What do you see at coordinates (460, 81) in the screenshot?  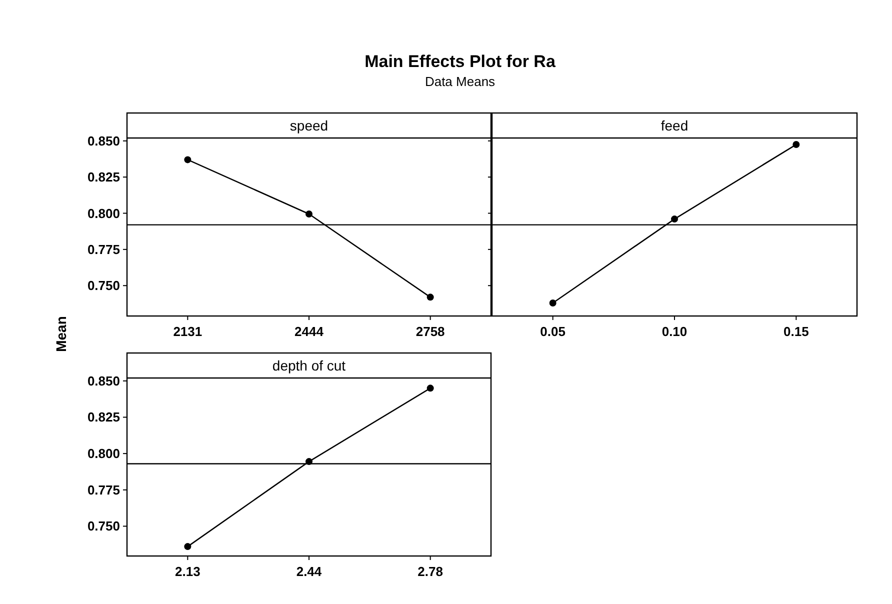 I see `text: Data Means` at bounding box center [460, 81].